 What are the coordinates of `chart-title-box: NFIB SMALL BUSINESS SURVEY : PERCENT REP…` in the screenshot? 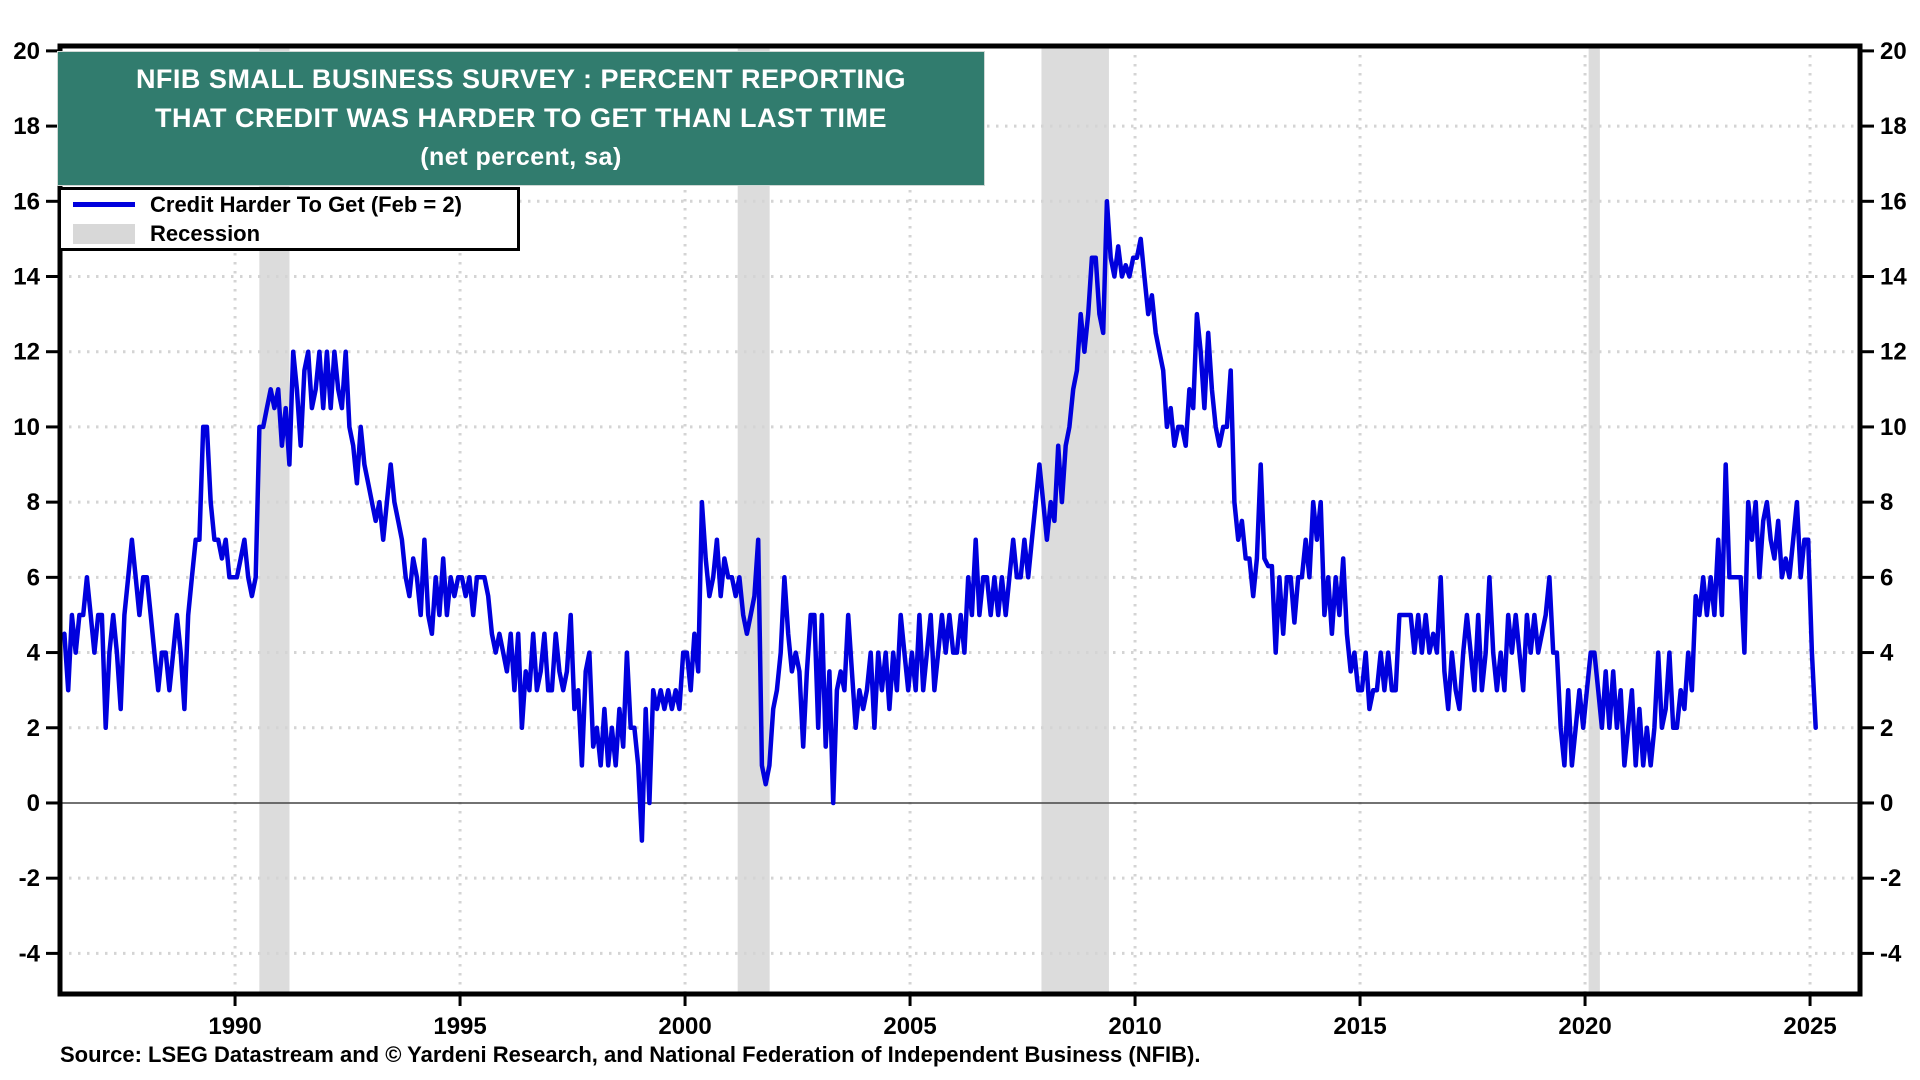 It's located at (521, 118).